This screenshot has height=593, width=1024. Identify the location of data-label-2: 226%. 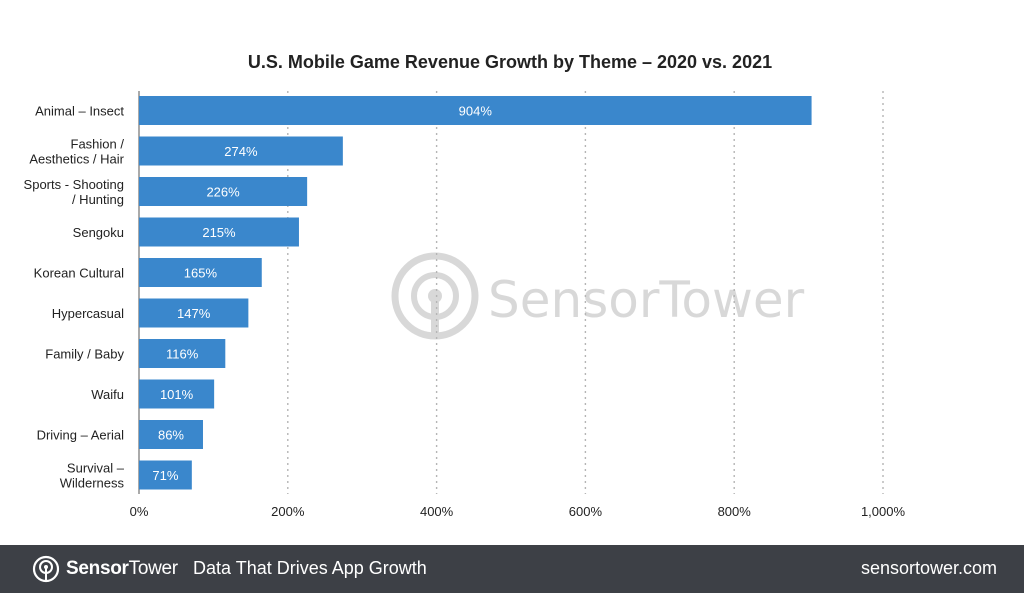
(223, 192).